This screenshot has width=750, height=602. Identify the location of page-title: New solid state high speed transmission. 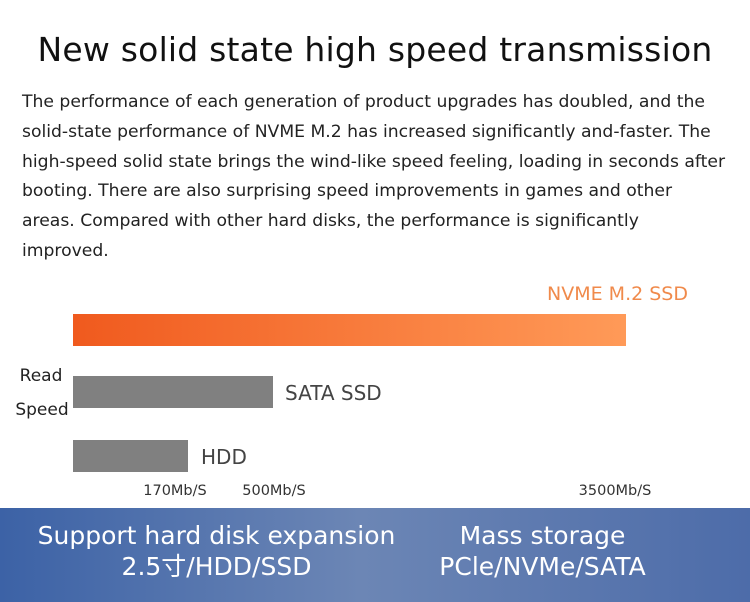
(375, 49).